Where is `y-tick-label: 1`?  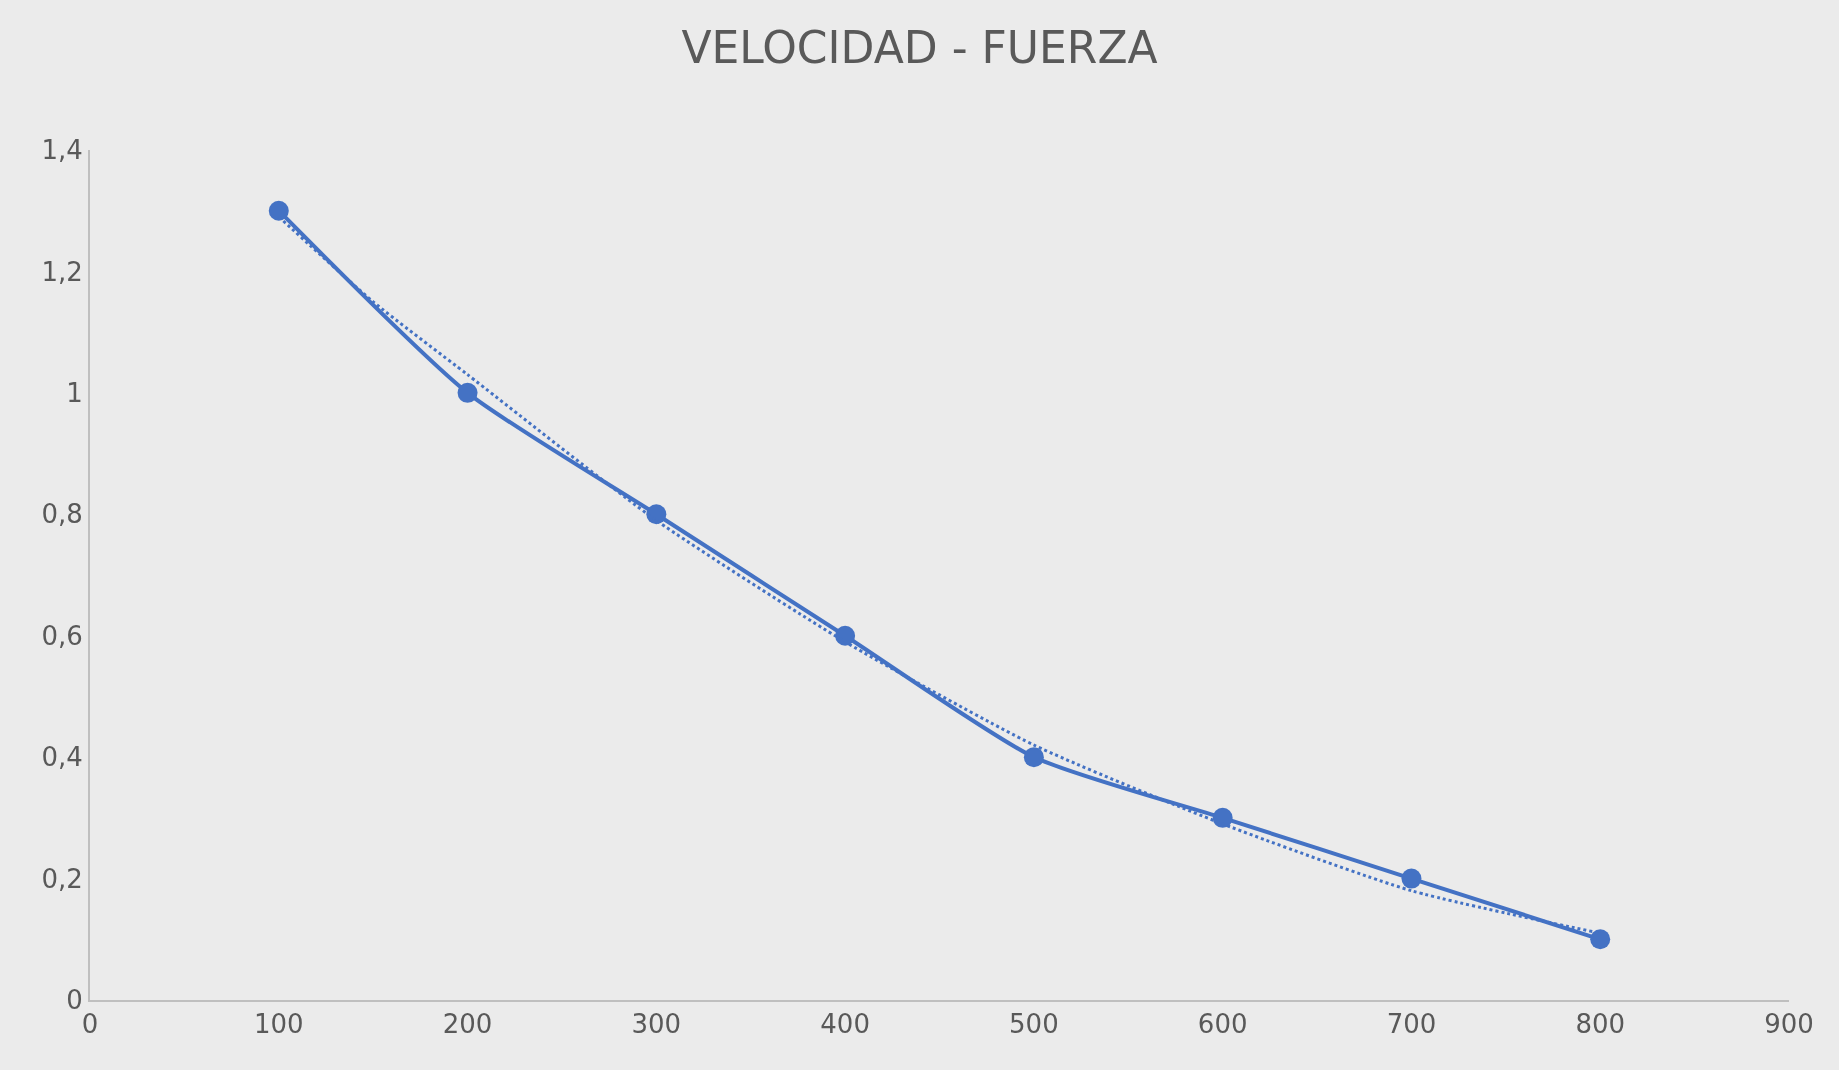
y-tick-label: 1 is located at coordinates (74, 392).